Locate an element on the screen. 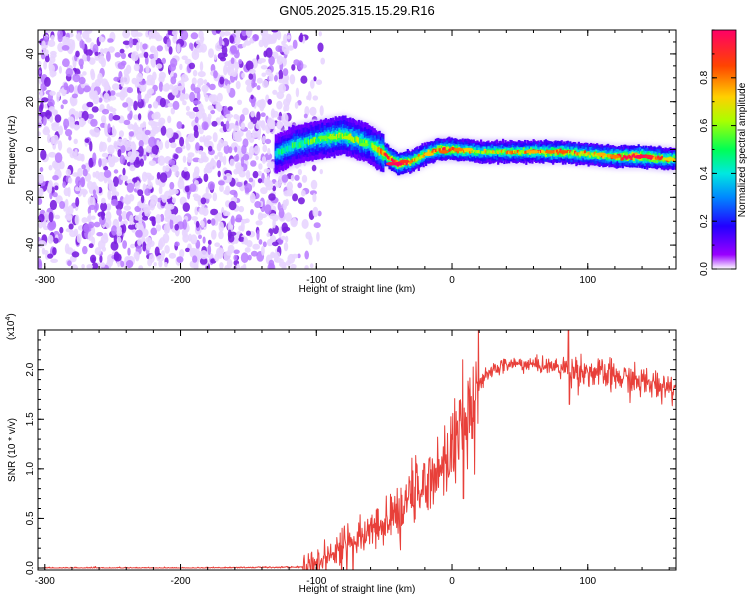  top-y-axis-label: Frequency (Hz) is located at coordinates (12, 150).